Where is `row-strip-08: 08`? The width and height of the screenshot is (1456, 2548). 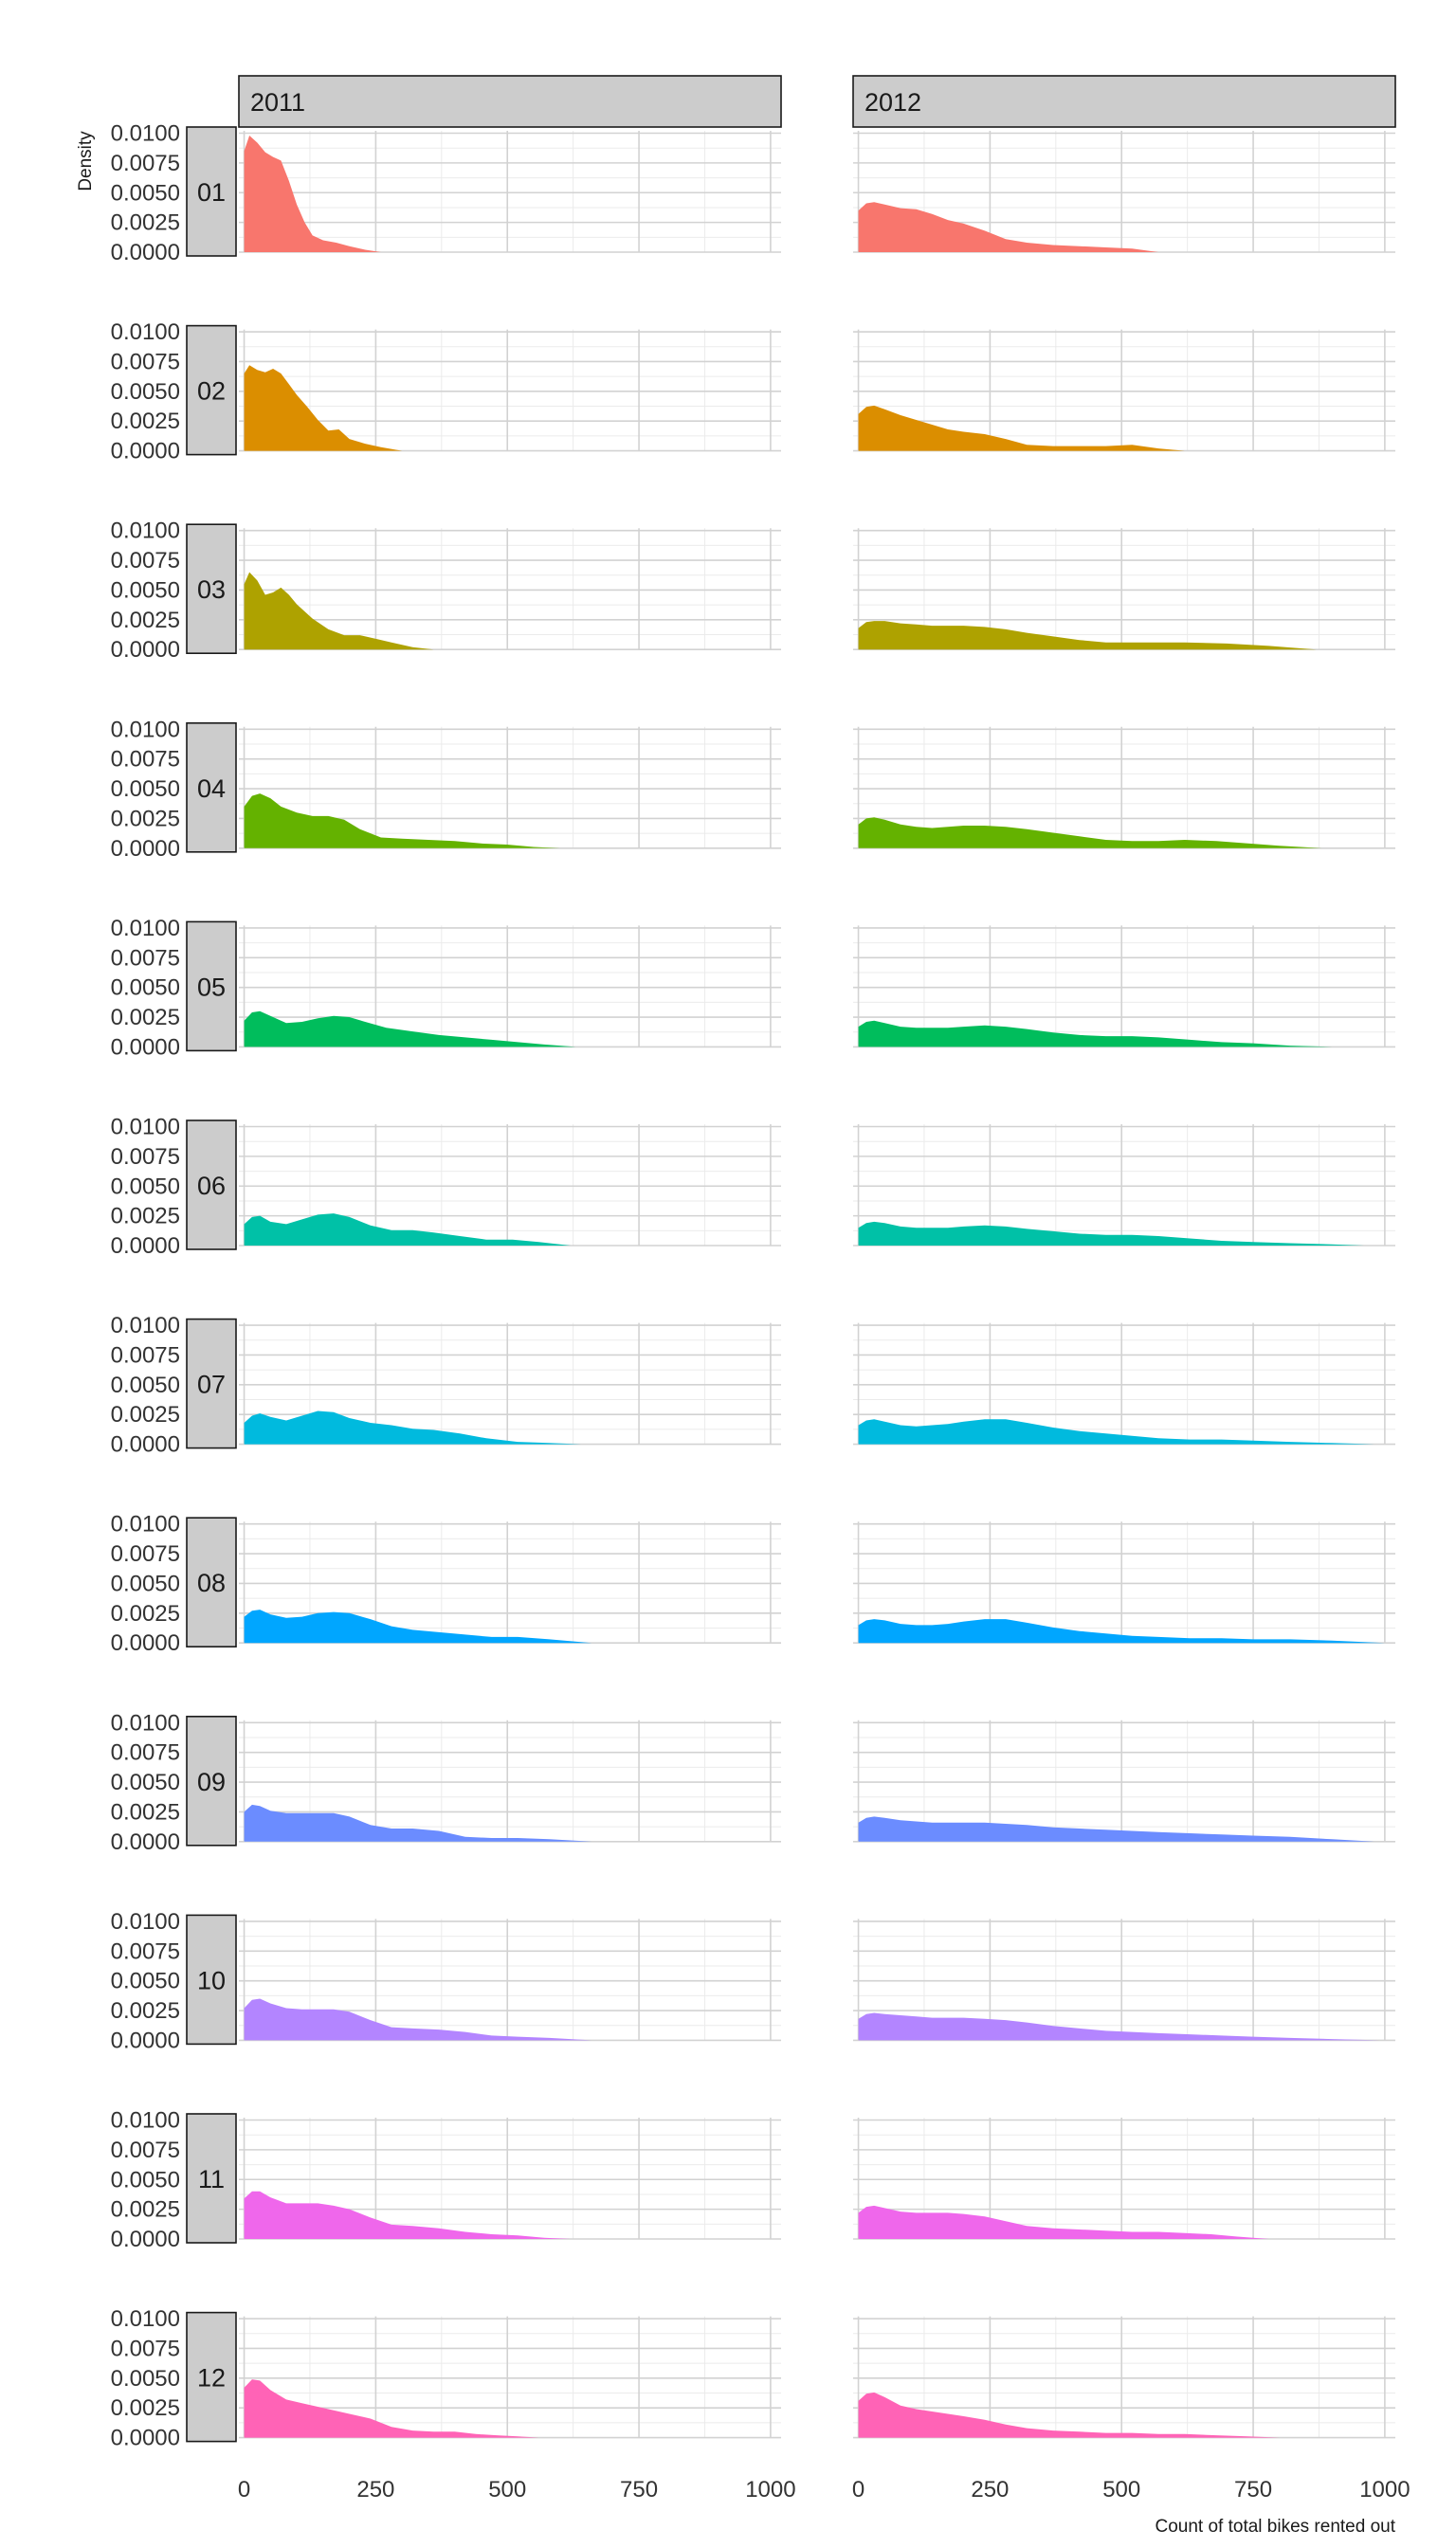 row-strip-08: 08 is located at coordinates (211, 1582).